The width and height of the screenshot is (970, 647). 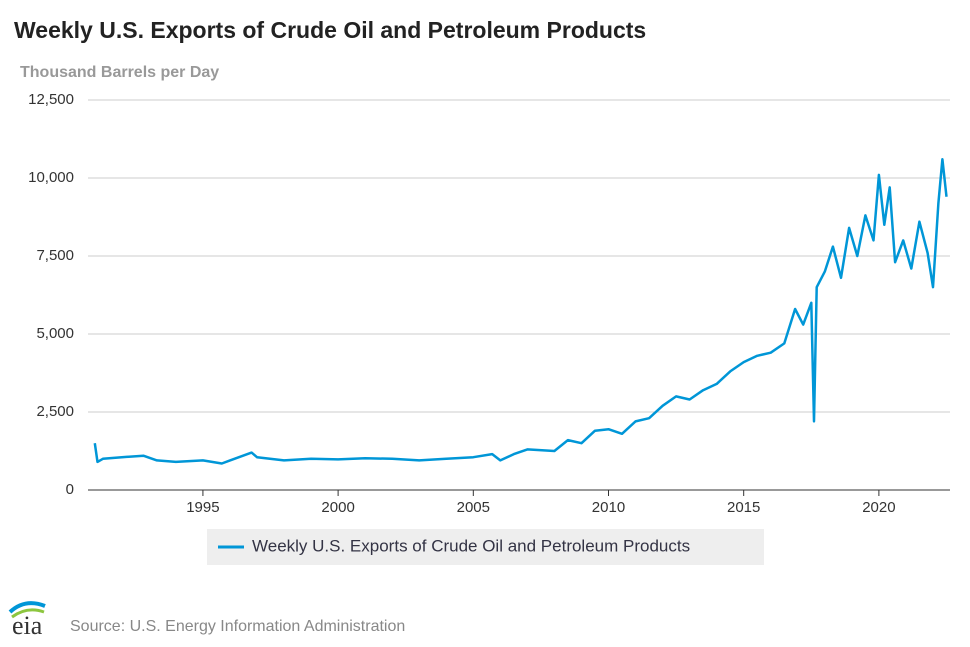 I want to click on y-tick-label: 10,000, so click(x=51, y=177).